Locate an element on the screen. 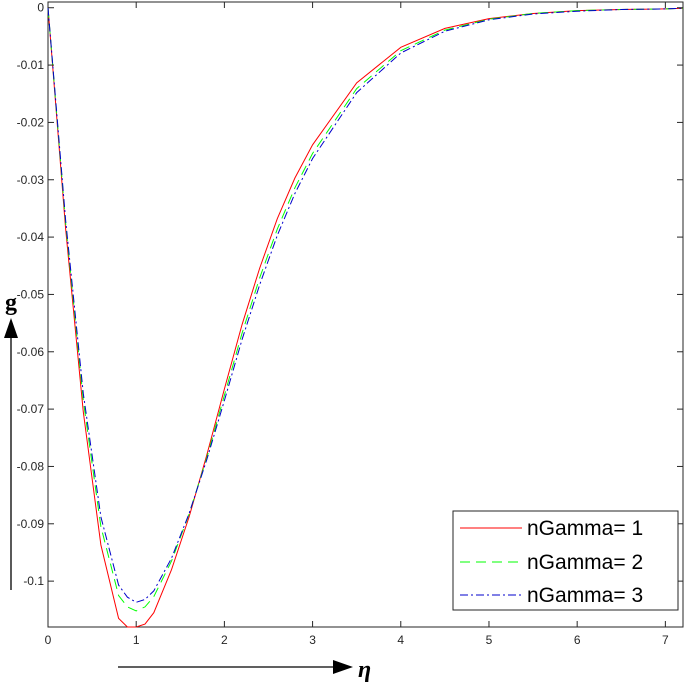 This screenshot has height=684, width=686. y-axis-arrow-head is located at coordinates (11, 328).